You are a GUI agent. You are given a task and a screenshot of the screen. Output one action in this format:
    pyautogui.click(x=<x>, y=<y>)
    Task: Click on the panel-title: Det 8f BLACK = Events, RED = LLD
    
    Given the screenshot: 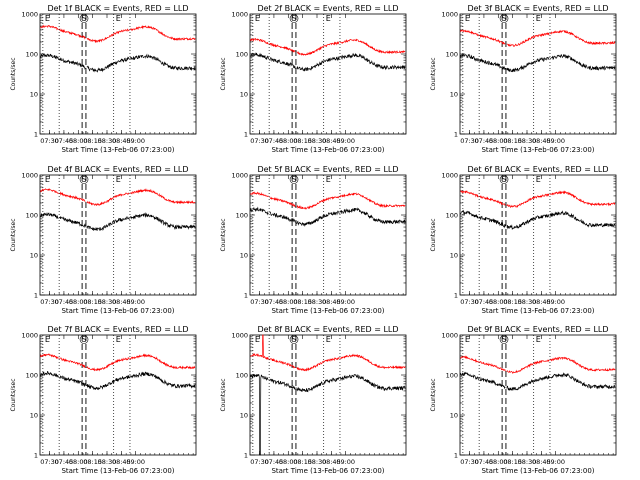 What is the action you would take?
    pyautogui.click(x=327, y=329)
    